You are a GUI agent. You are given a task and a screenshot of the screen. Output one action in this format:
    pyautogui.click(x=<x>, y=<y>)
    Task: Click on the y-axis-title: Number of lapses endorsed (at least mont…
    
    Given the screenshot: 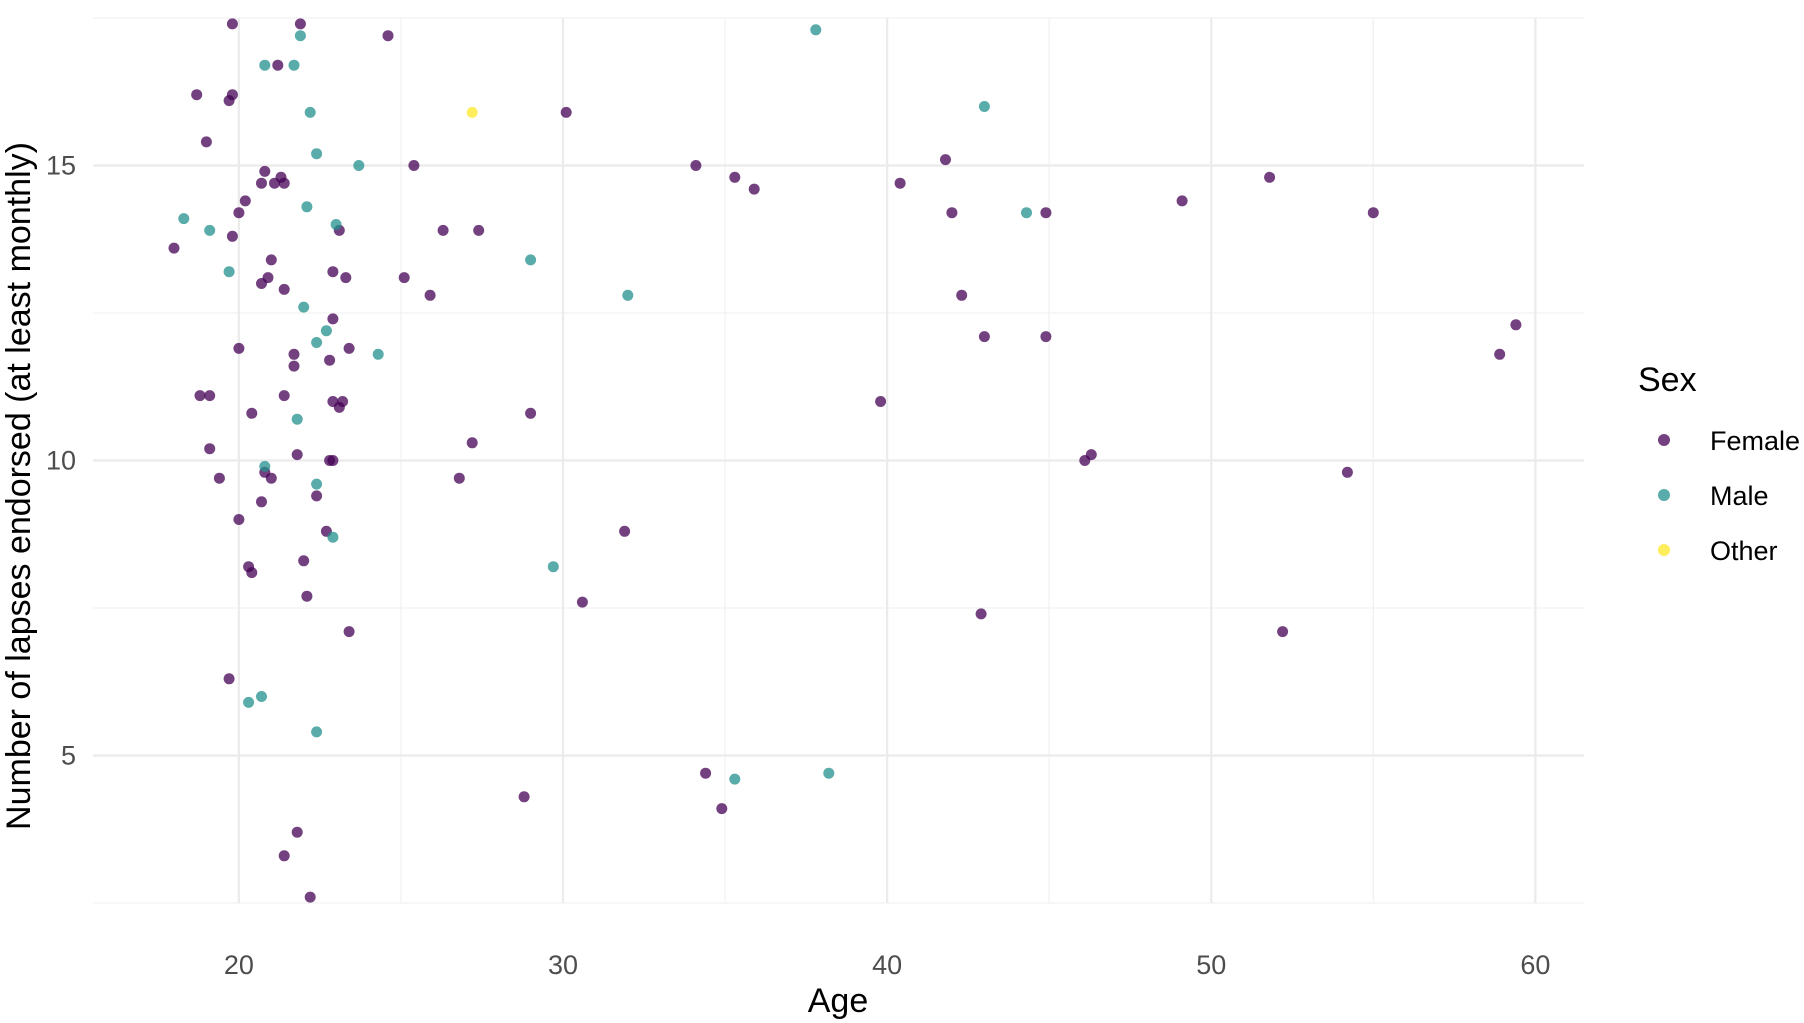 What is the action you would take?
    pyautogui.click(x=19, y=486)
    